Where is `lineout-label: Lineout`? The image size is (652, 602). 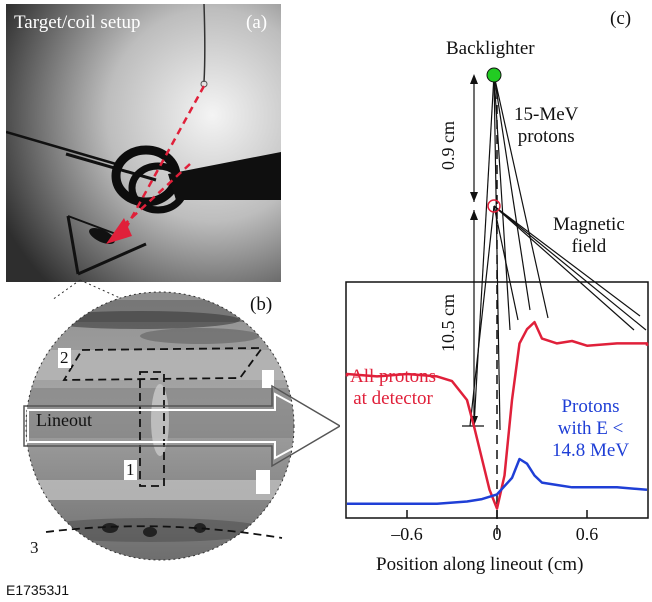
lineout-label: Lineout is located at coordinates (64, 420).